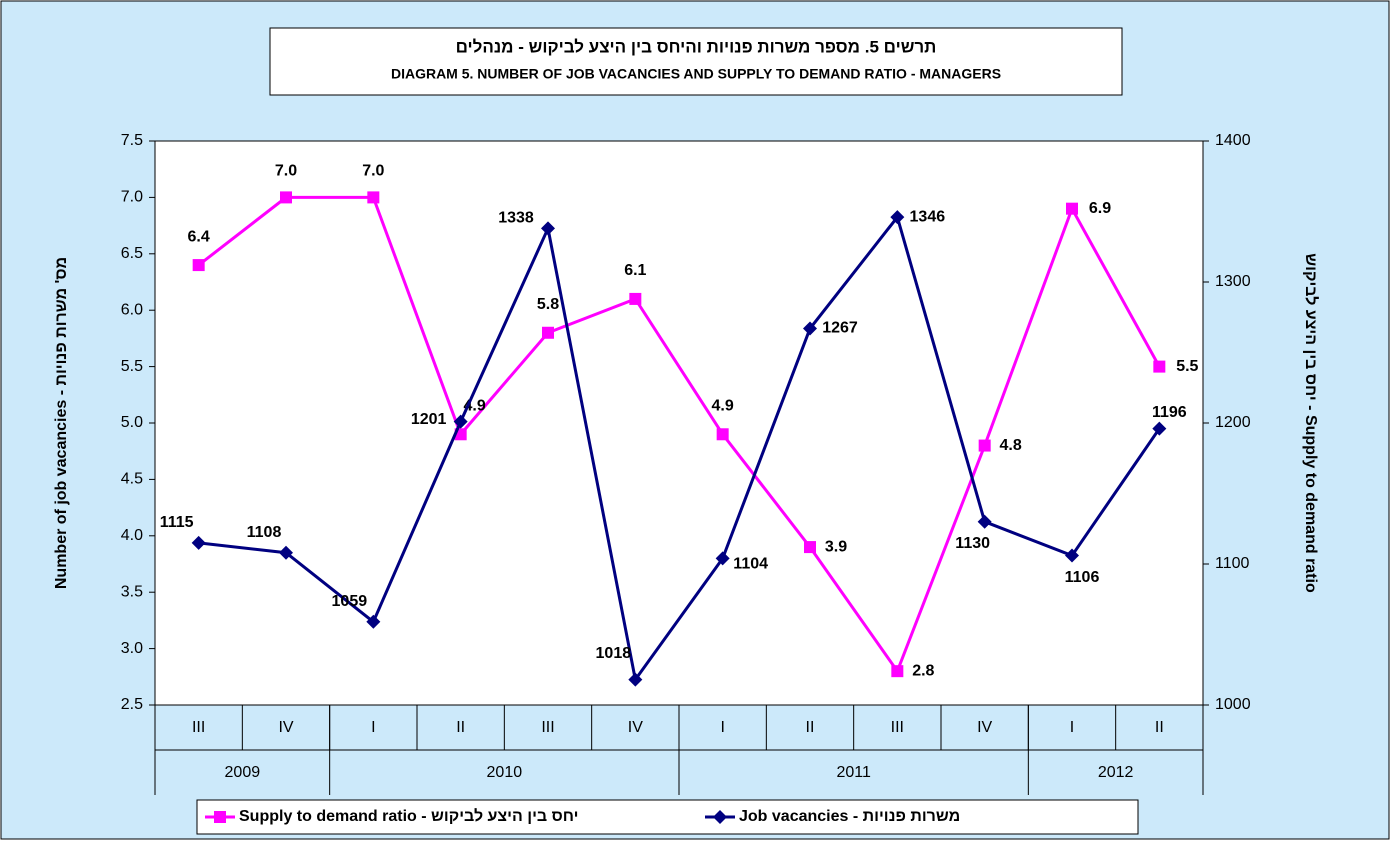  Describe the element at coordinates (972, 543) in the screenshot. I see `data-label: 1130` at that location.